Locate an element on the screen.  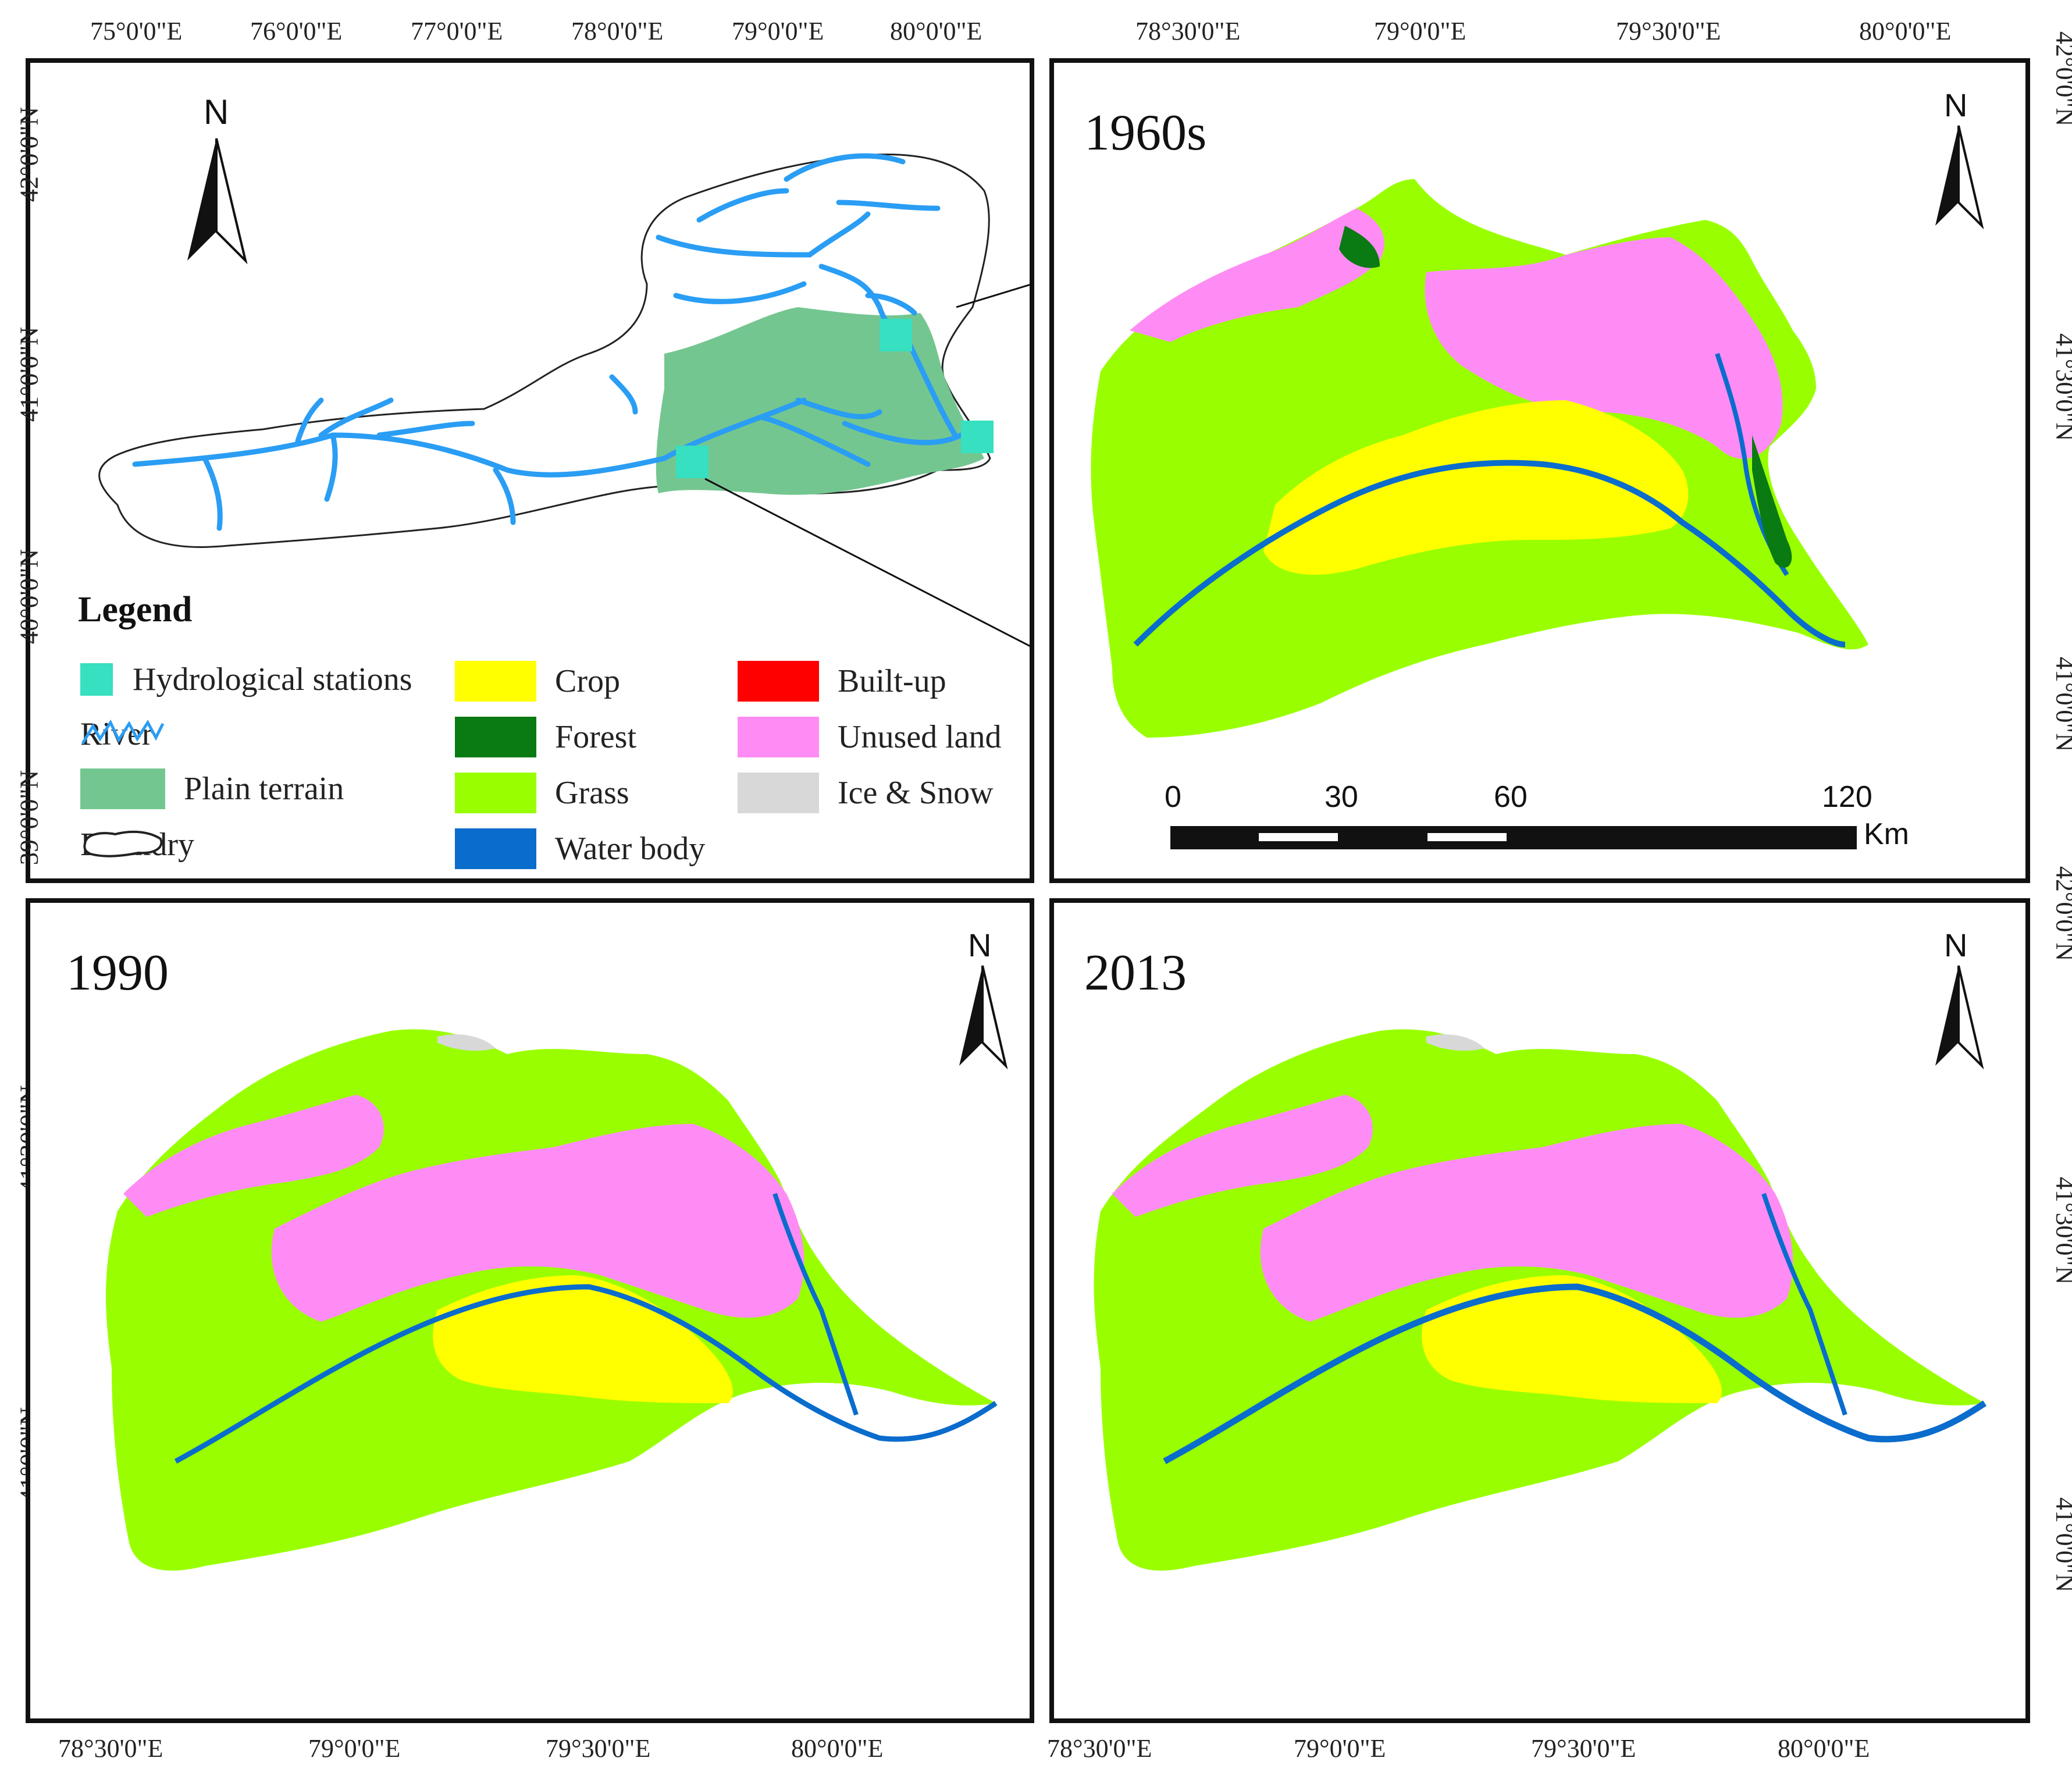
right-top-tick: 41°0'0"N is located at coordinates (2061, 704).